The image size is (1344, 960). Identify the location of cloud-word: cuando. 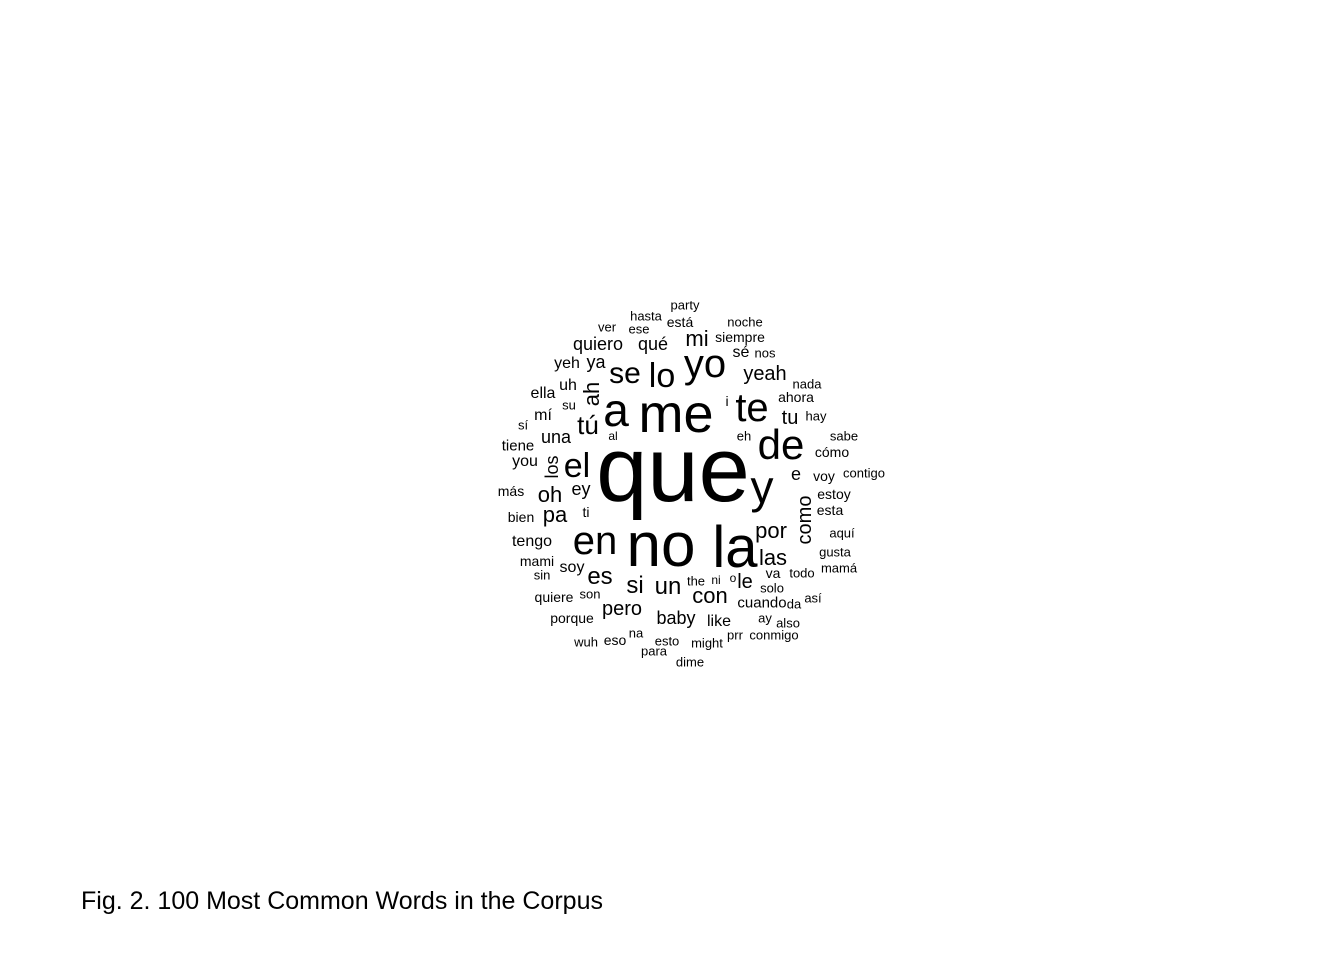
(762, 603).